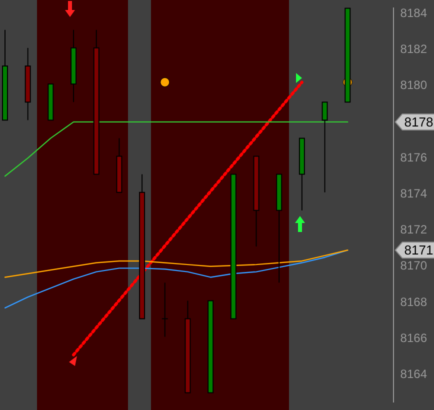 The width and height of the screenshot is (434, 410). What do you see at coordinates (414, 157) in the screenshot?
I see `y-tick-label: 8176` at bounding box center [414, 157].